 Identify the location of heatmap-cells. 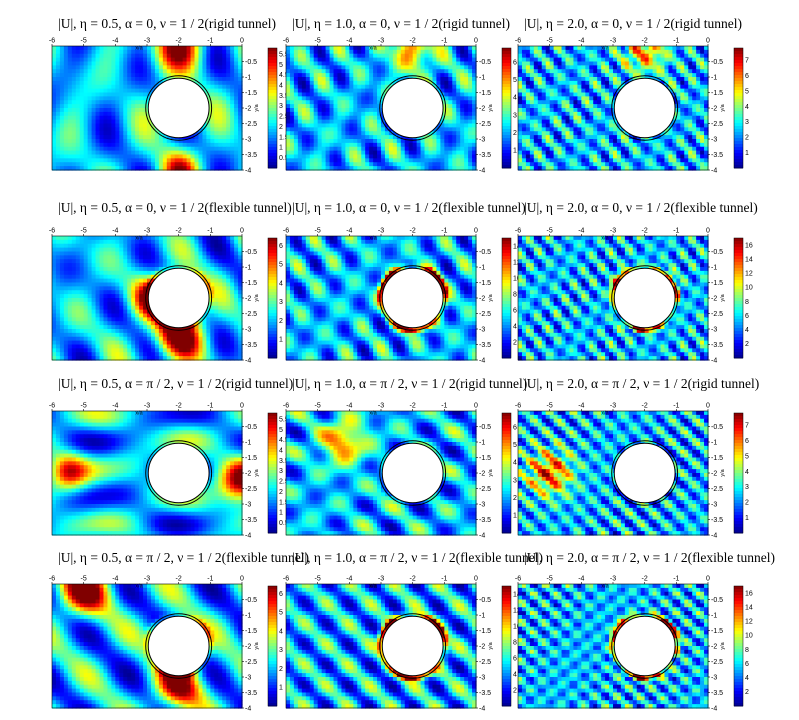
(147, 108).